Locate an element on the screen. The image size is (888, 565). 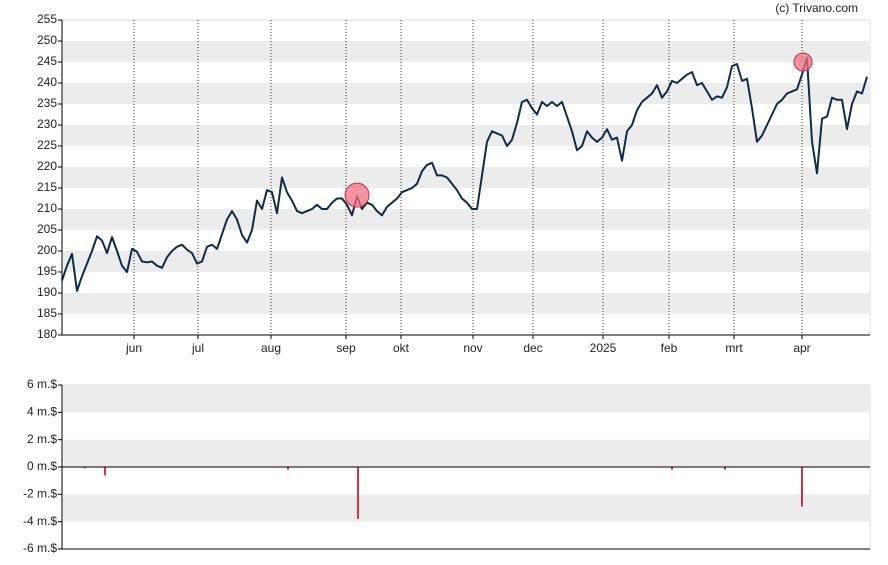
x-tick-label: sep is located at coordinates (346, 348).